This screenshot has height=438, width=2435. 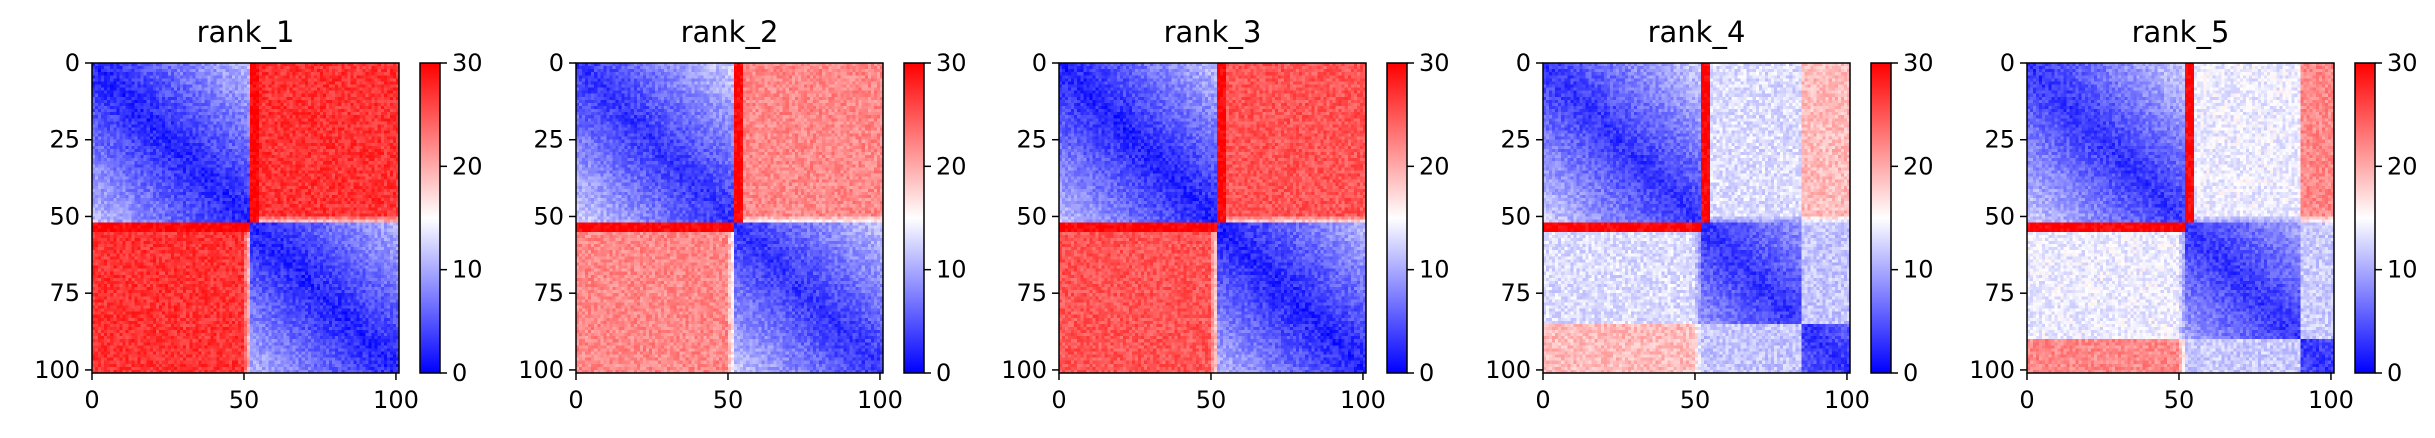 I want to click on panel-title: rank_5, so click(x=2181, y=32).